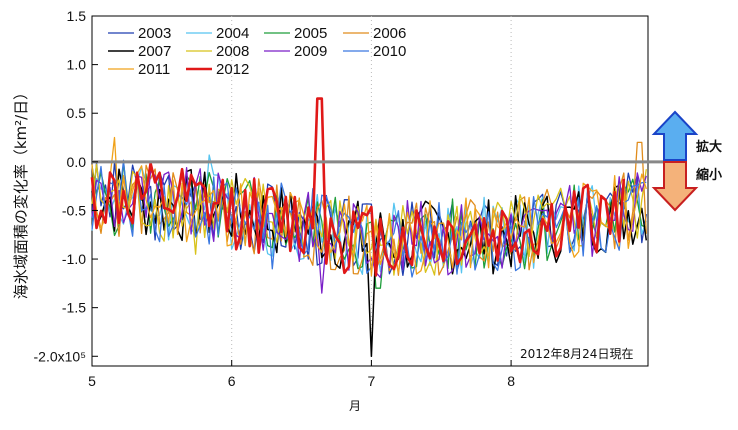  I want to click on legend-label-2004: 2004, so click(232, 33).